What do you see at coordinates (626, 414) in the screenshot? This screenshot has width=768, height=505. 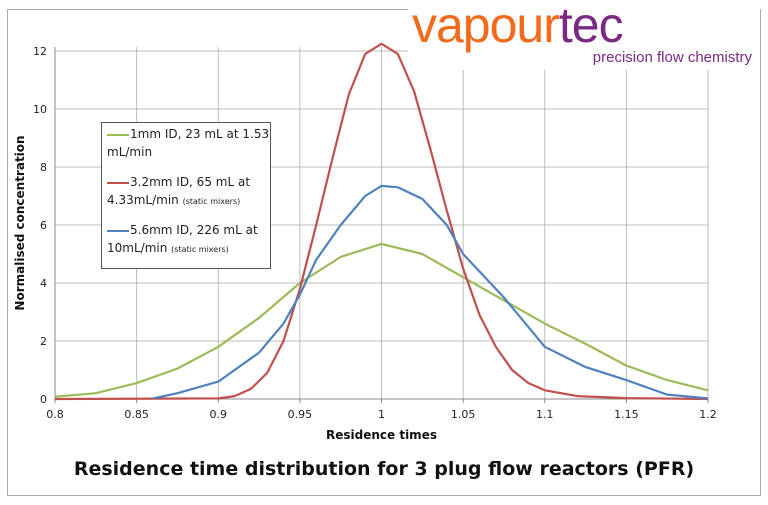 I see `x-tick-label: 1.15` at bounding box center [626, 414].